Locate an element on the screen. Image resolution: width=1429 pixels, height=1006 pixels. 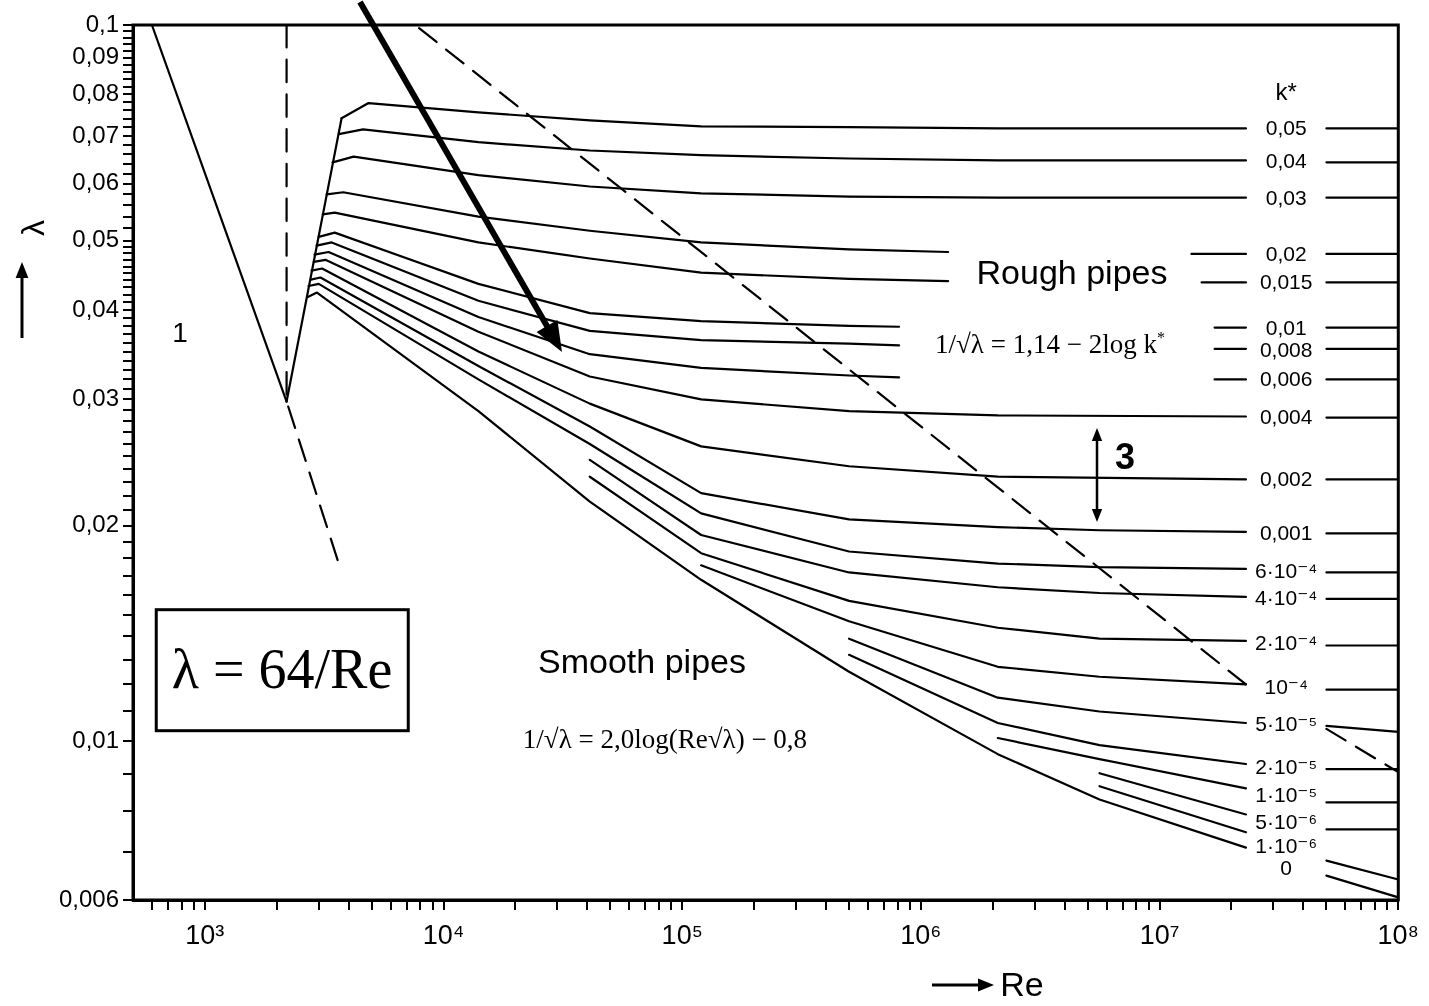
annotation: Smooth pipes is located at coordinates (642, 661).